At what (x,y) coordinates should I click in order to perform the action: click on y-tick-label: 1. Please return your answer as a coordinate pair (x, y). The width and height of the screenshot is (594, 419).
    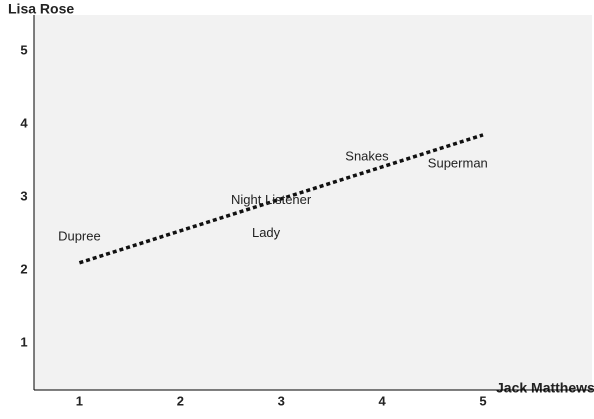
    Looking at the image, I should click on (23, 342).